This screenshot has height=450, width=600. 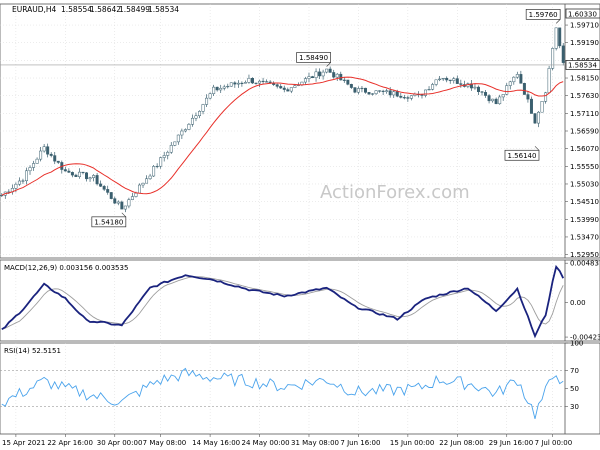 I want to click on price-tick-label: 1.59710, so click(x=584, y=26).